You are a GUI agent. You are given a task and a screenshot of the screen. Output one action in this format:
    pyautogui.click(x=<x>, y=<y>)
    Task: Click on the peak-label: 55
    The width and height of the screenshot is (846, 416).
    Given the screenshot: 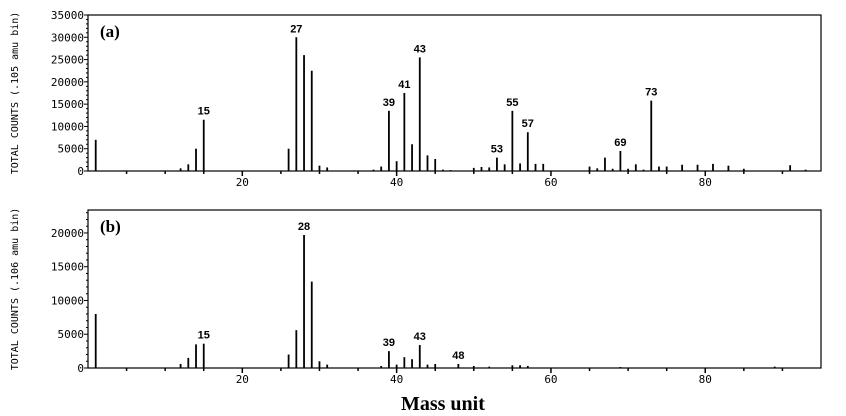 What is the action you would take?
    pyautogui.click(x=512, y=103)
    